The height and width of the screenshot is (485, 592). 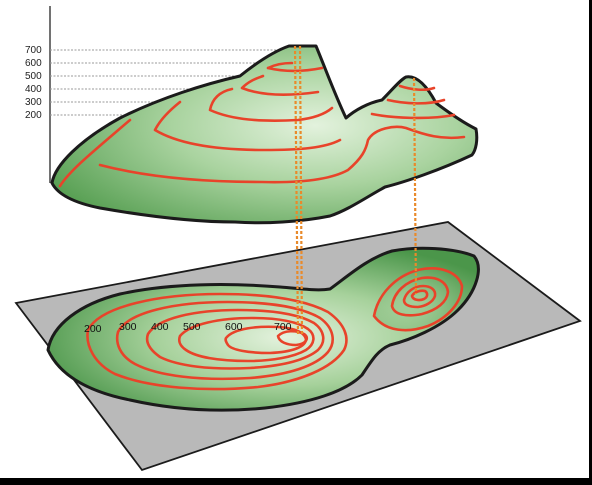 I want to click on projection-line-main-peak, so click(x=296, y=191).